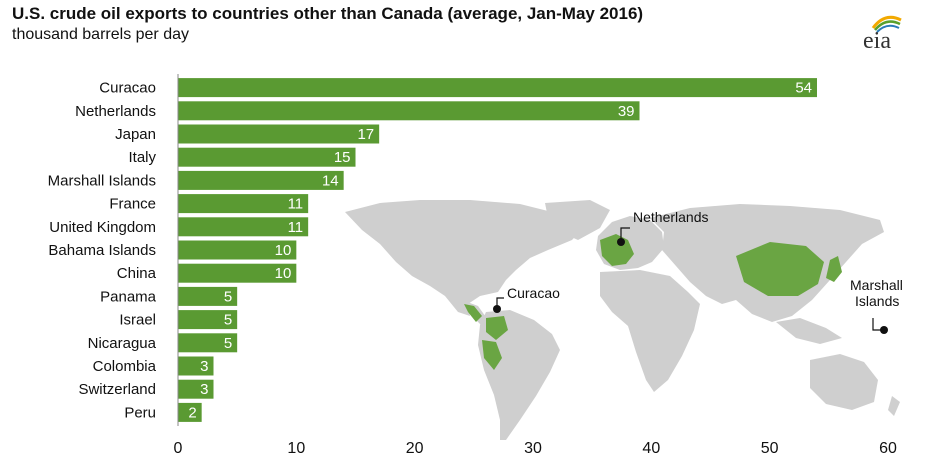 The height and width of the screenshot is (470, 932). Describe the element at coordinates (497, 328) in the screenshot. I see `map-highlight-colombia` at that location.